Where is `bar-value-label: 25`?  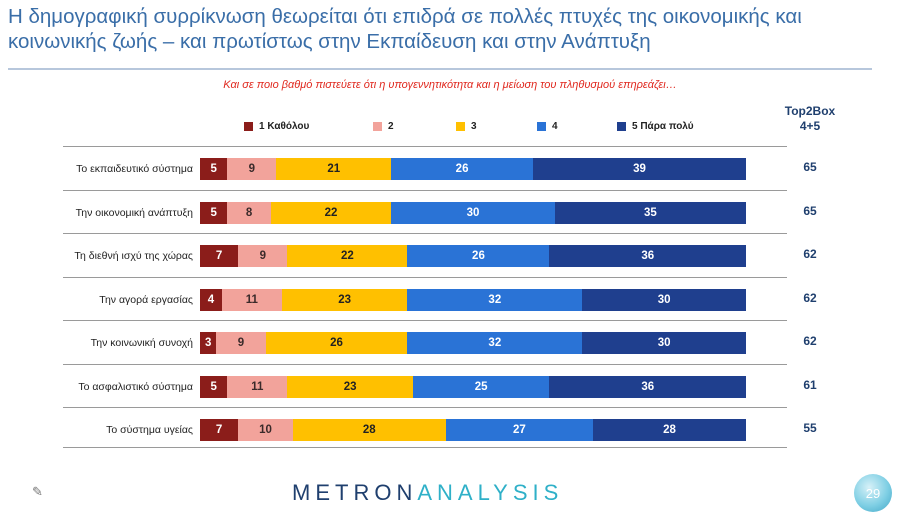 bar-value-label: 25 is located at coordinates (481, 386).